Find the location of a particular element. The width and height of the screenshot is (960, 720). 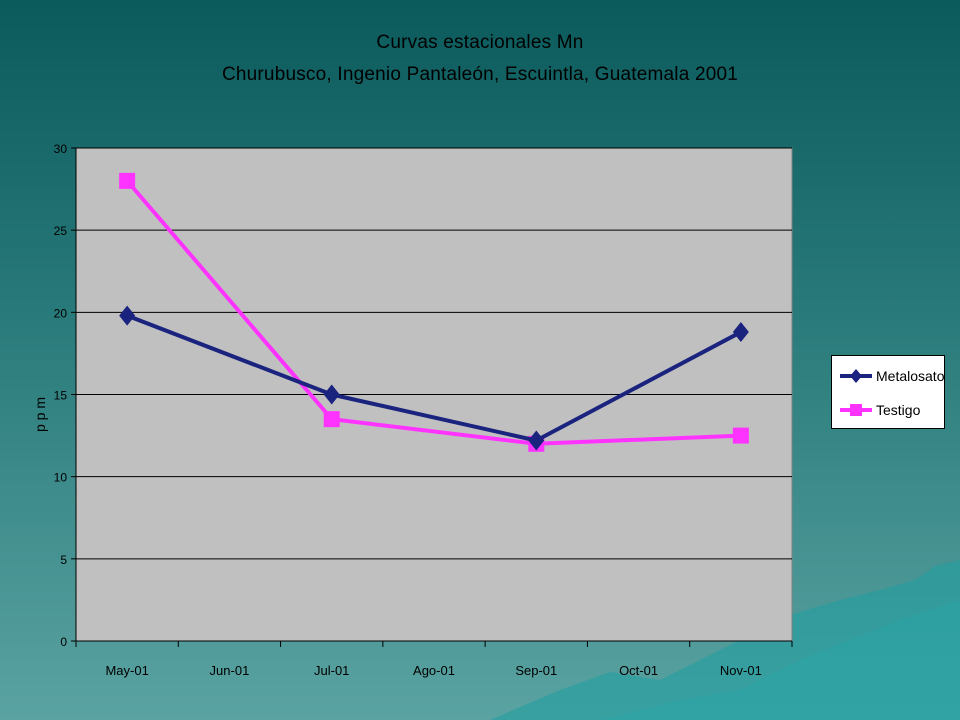

y-tick-label: 30 is located at coordinates (61, 149).